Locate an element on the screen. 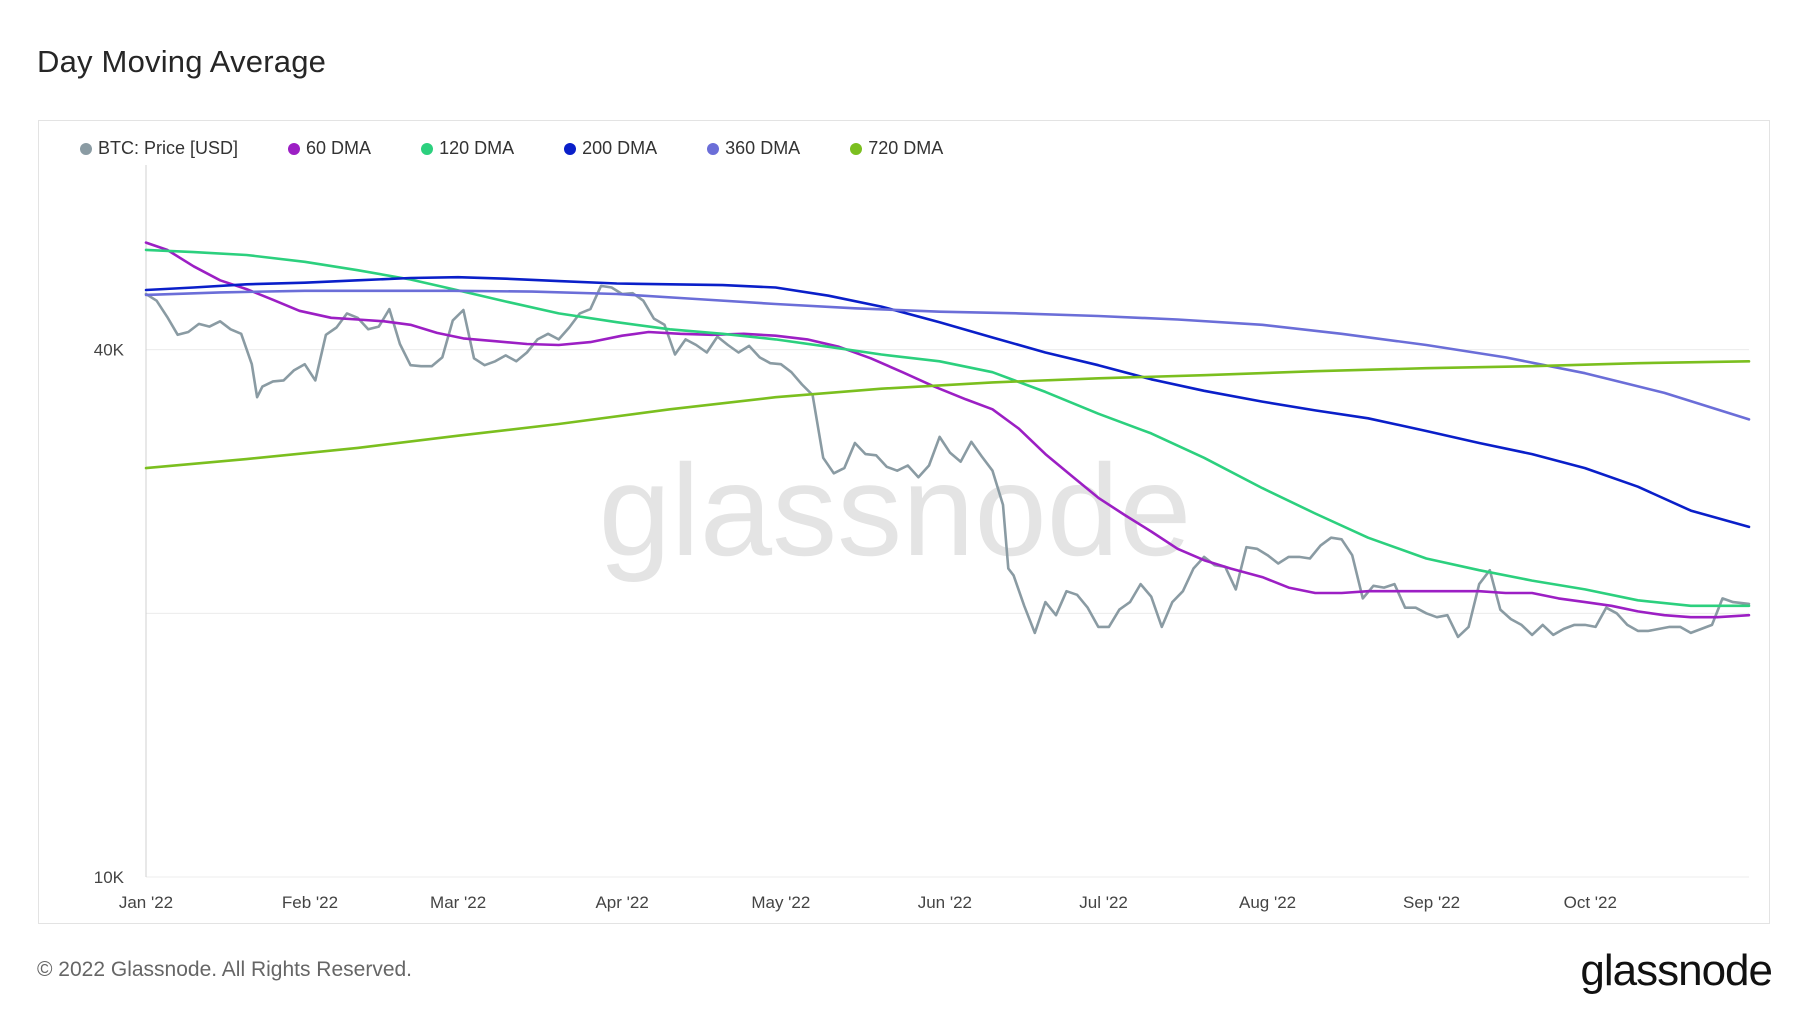 The height and width of the screenshot is (1013, 1800). x-tick-label: Jul '22 is located at coordinates (1103, 902).